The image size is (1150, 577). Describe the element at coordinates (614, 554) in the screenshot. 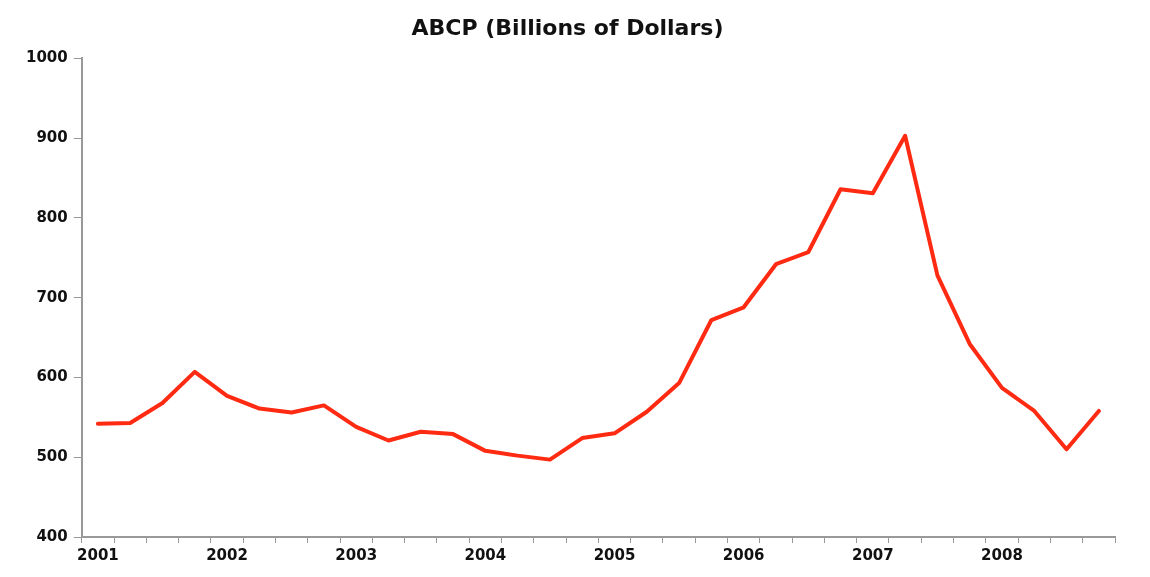

I see `x-tick-label: 2005` at that location.